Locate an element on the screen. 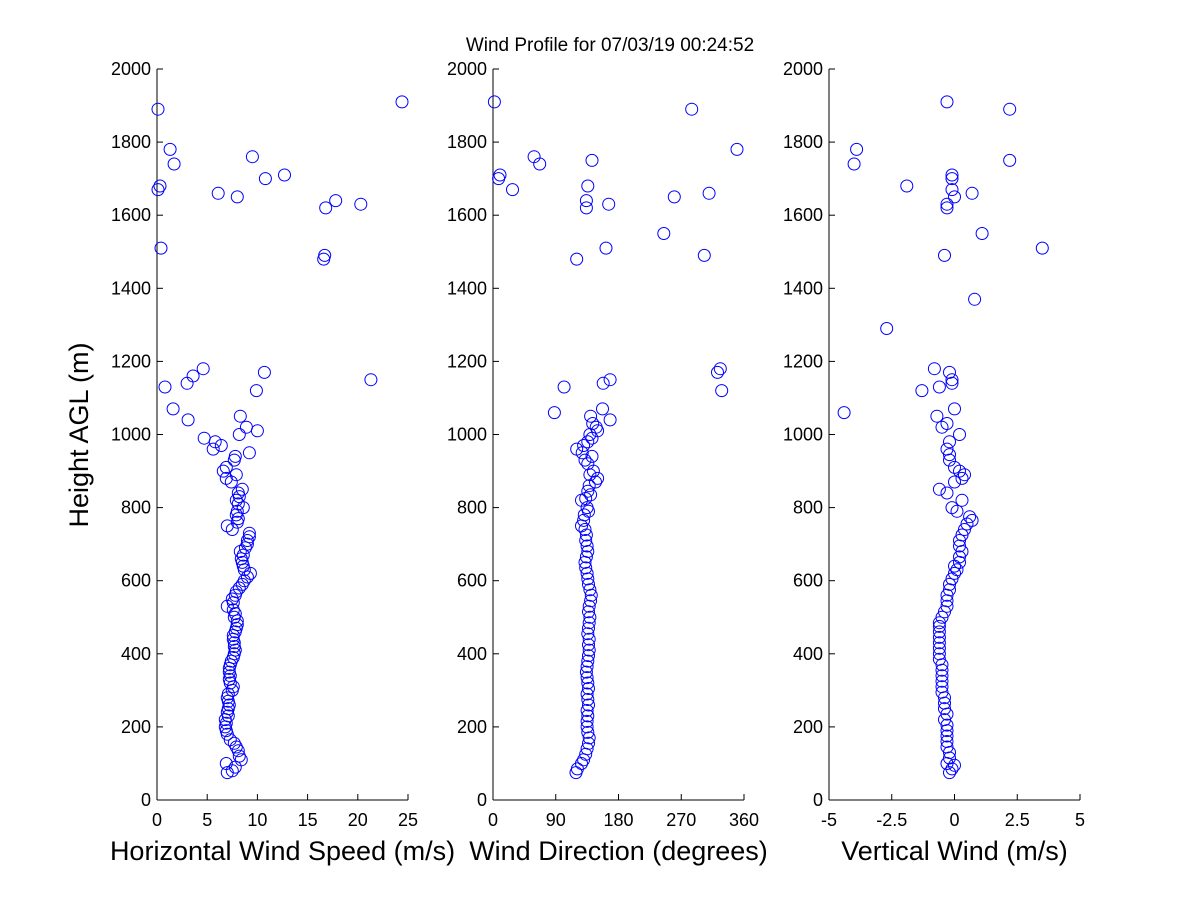 The image size is (1200, 900). x-tick-label: 0 is located at coordinates (493, 820).